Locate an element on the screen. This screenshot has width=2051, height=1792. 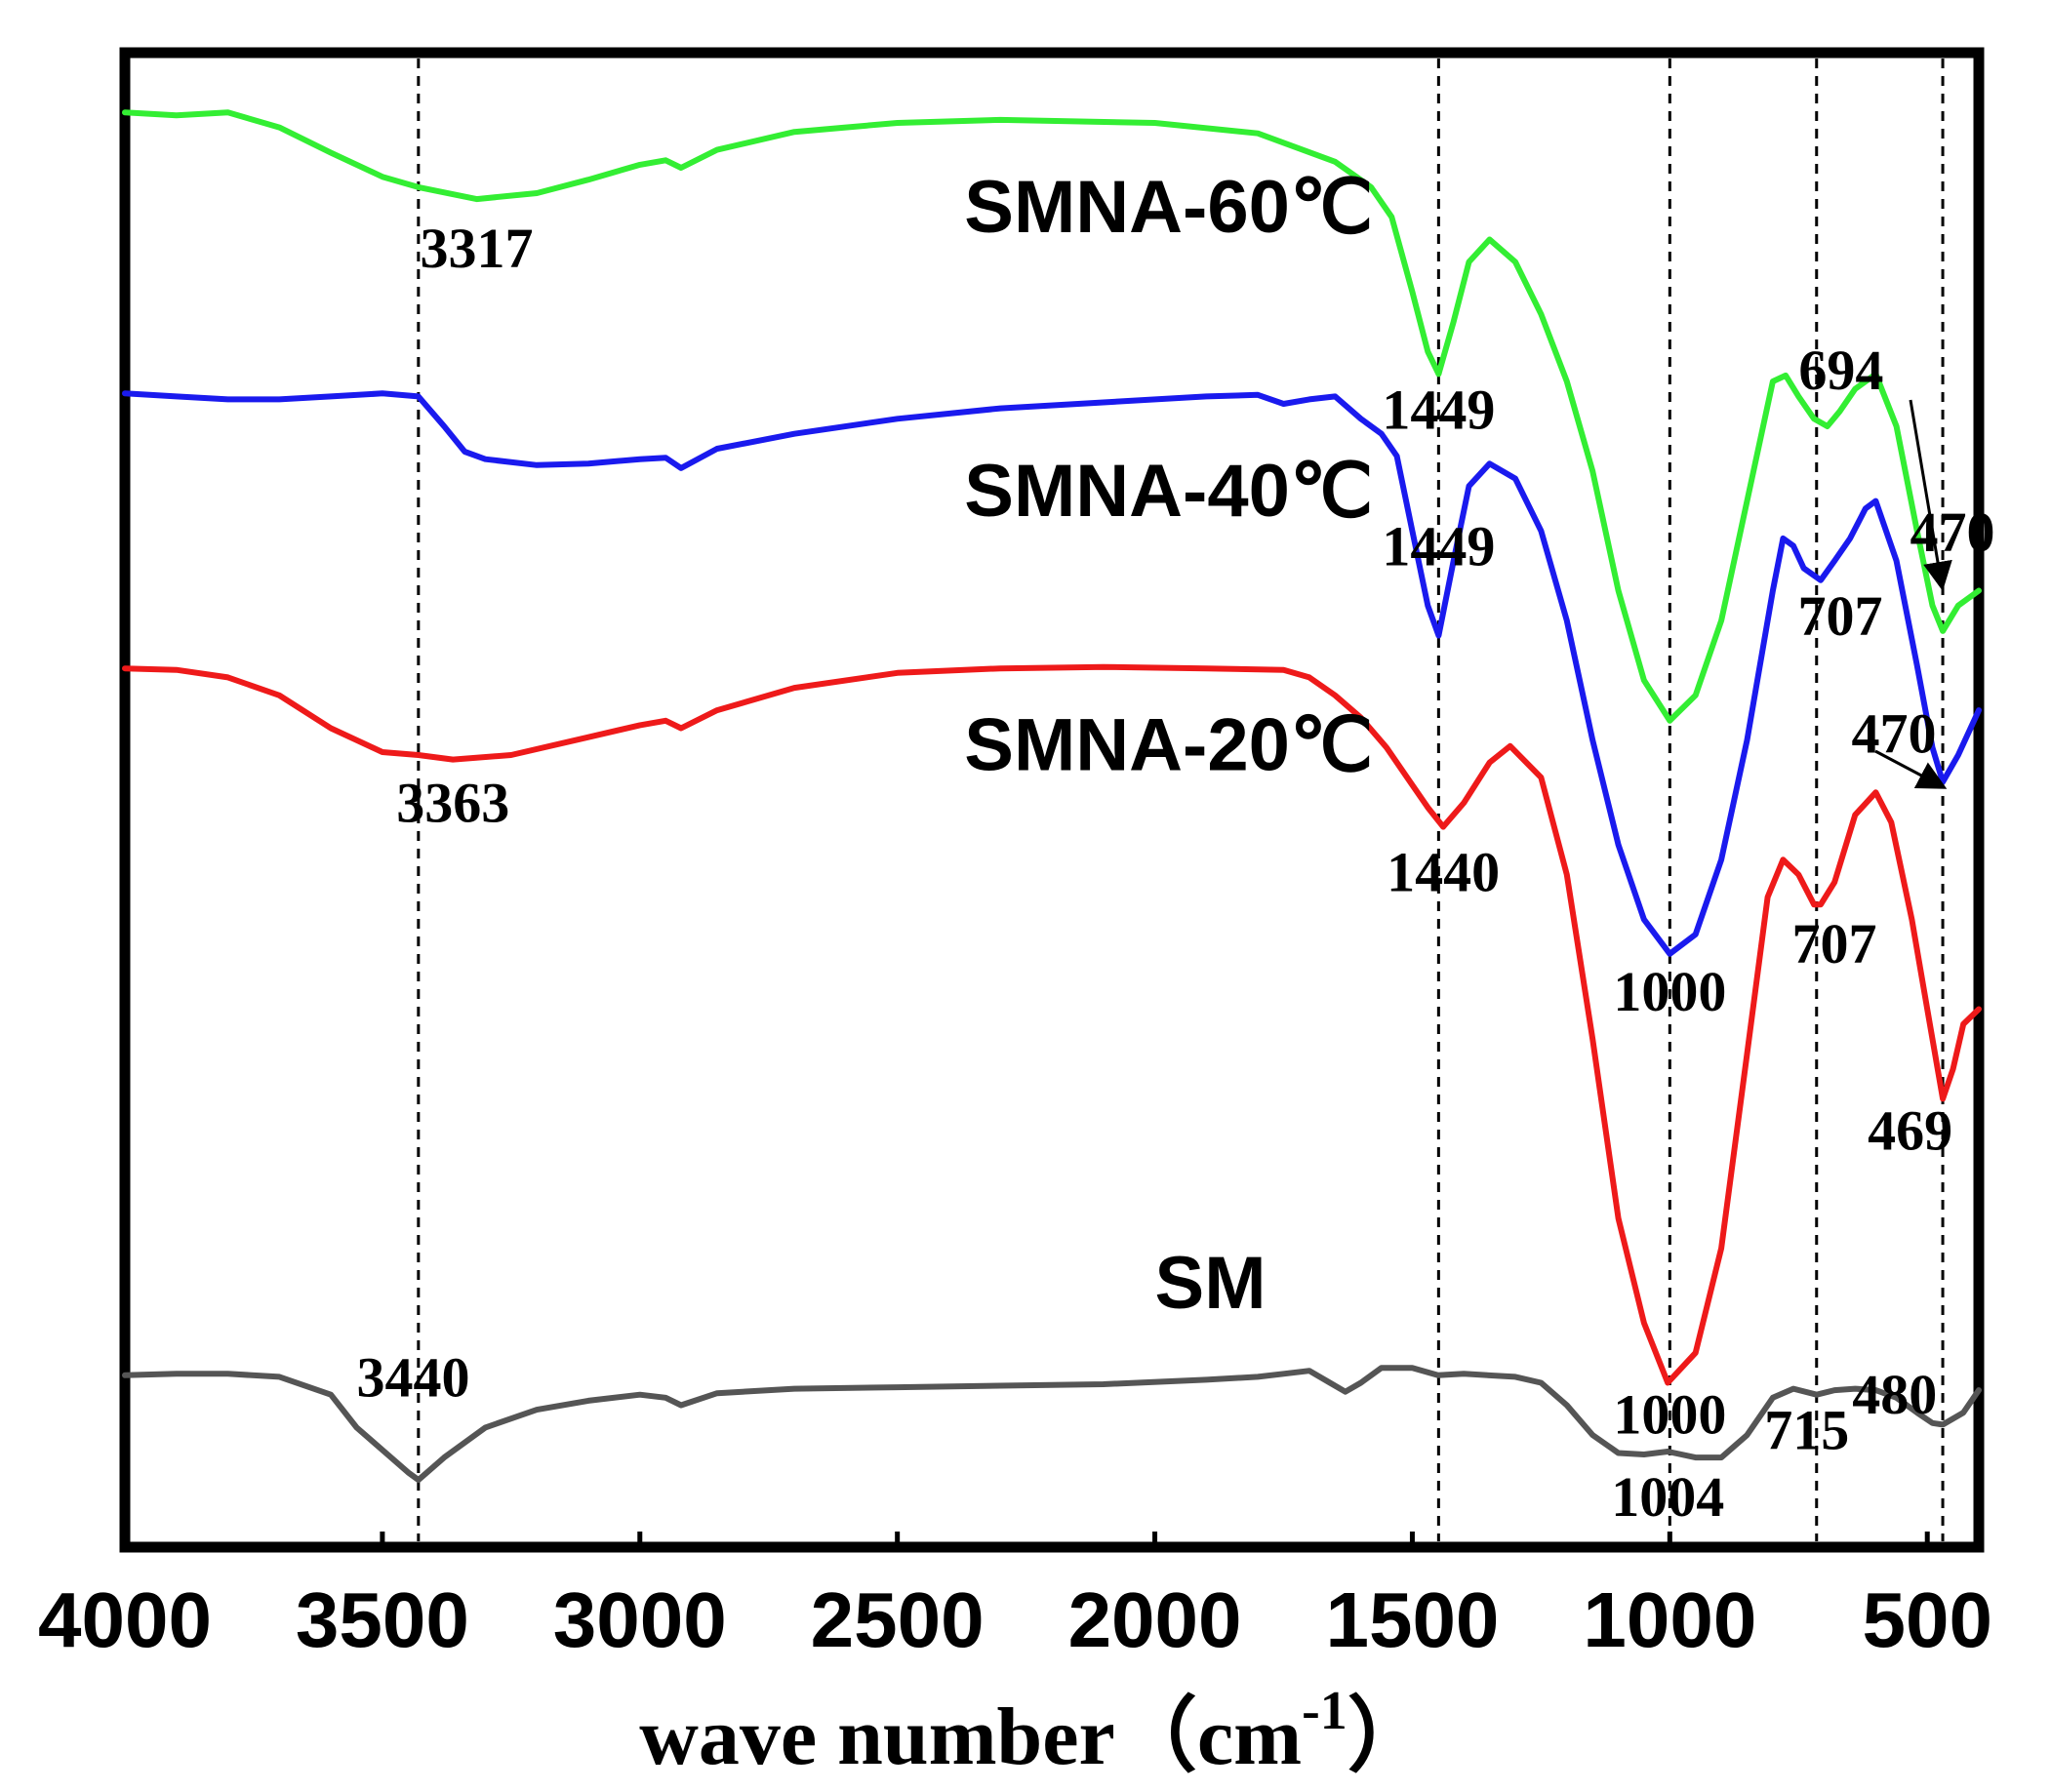
peak-label: 3440 is located at coordinates (414, 1377).